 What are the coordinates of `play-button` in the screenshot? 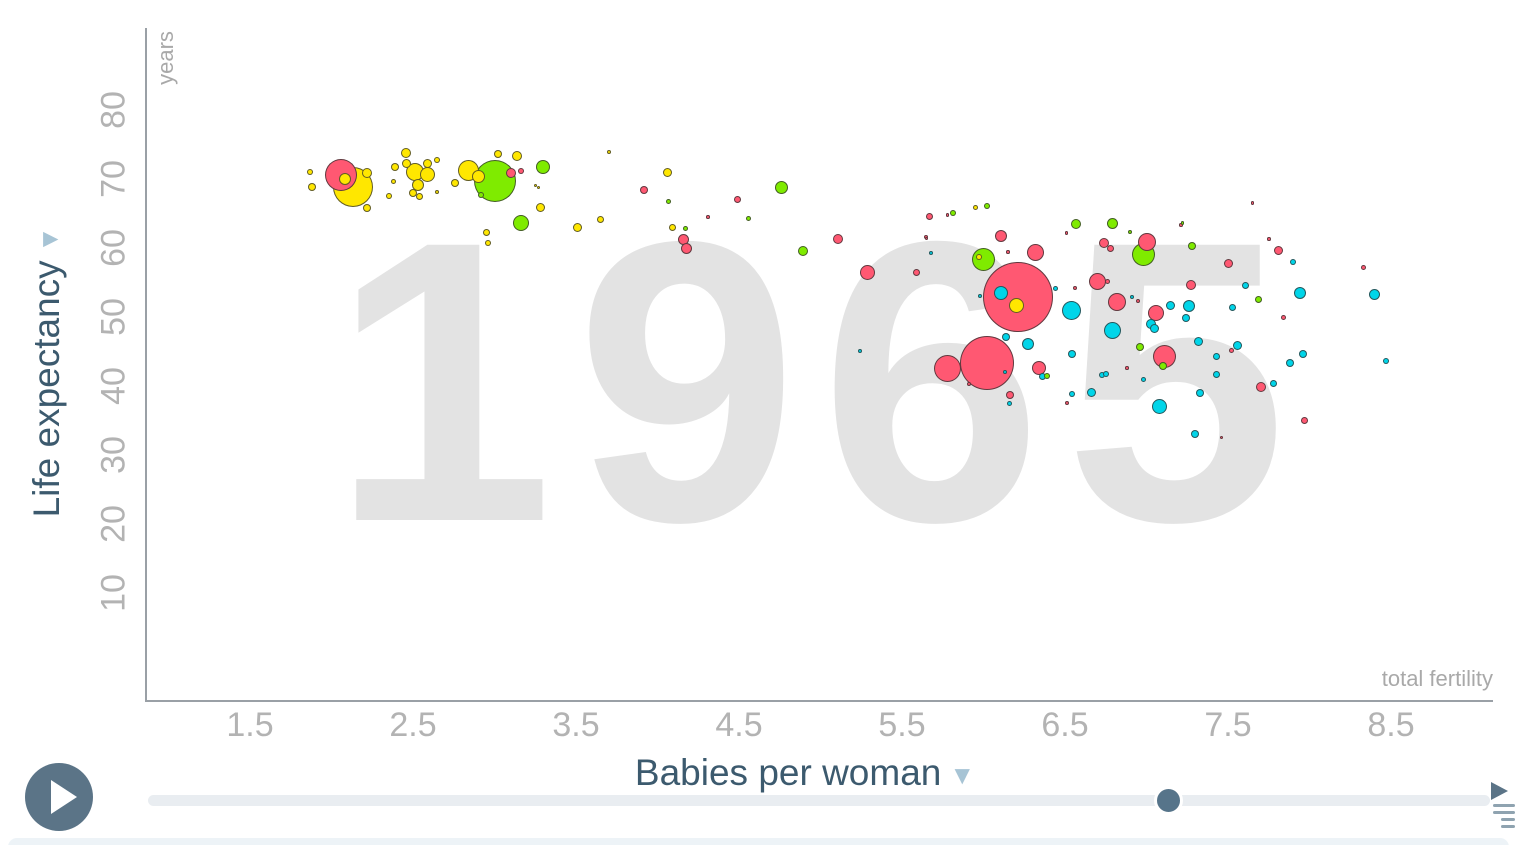 It's located at (59, 797).